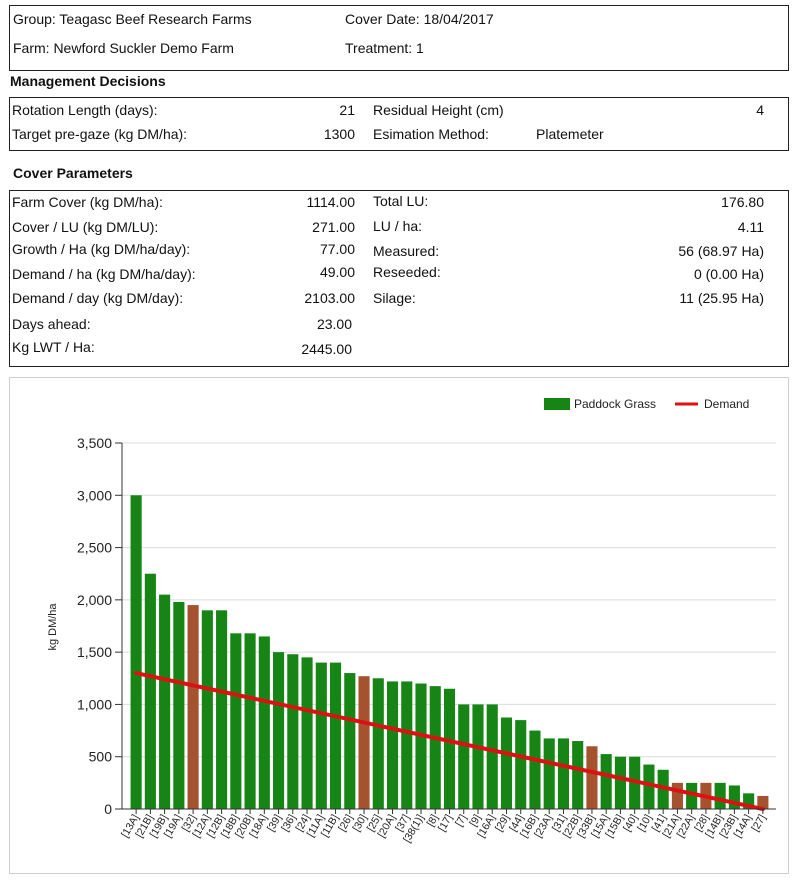 This screenshot has height=892, width=810. Describe the element at coordinates (721, 251) in the screenshot. I see `measured-value: 56 (68.97 Ha)` at that location.